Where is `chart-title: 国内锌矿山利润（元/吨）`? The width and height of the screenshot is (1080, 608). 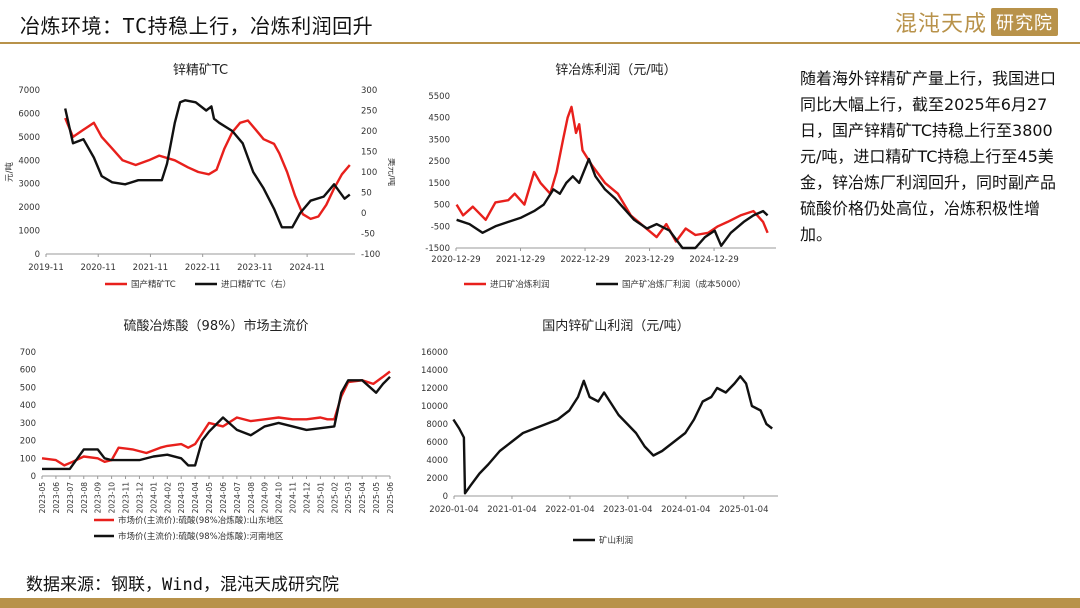 chart-title: 国内锌矿山利润（元/吨） is located at coordinates (615, 326).